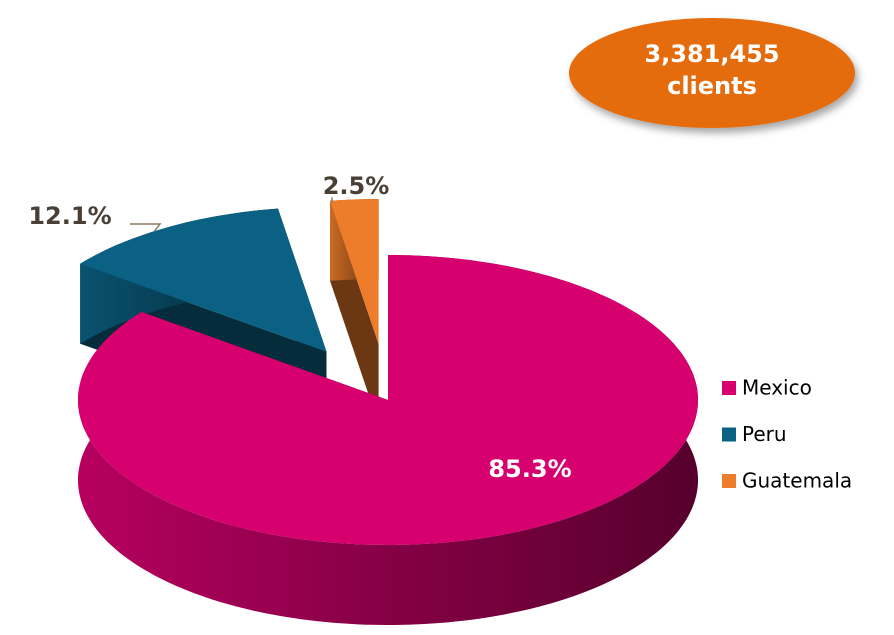 The image size is (894, 635). What do you see at coordinates (712, 70) in the screenshot?
I see `annotation: 3,381,455 clients` at bounding box center [712, 70].